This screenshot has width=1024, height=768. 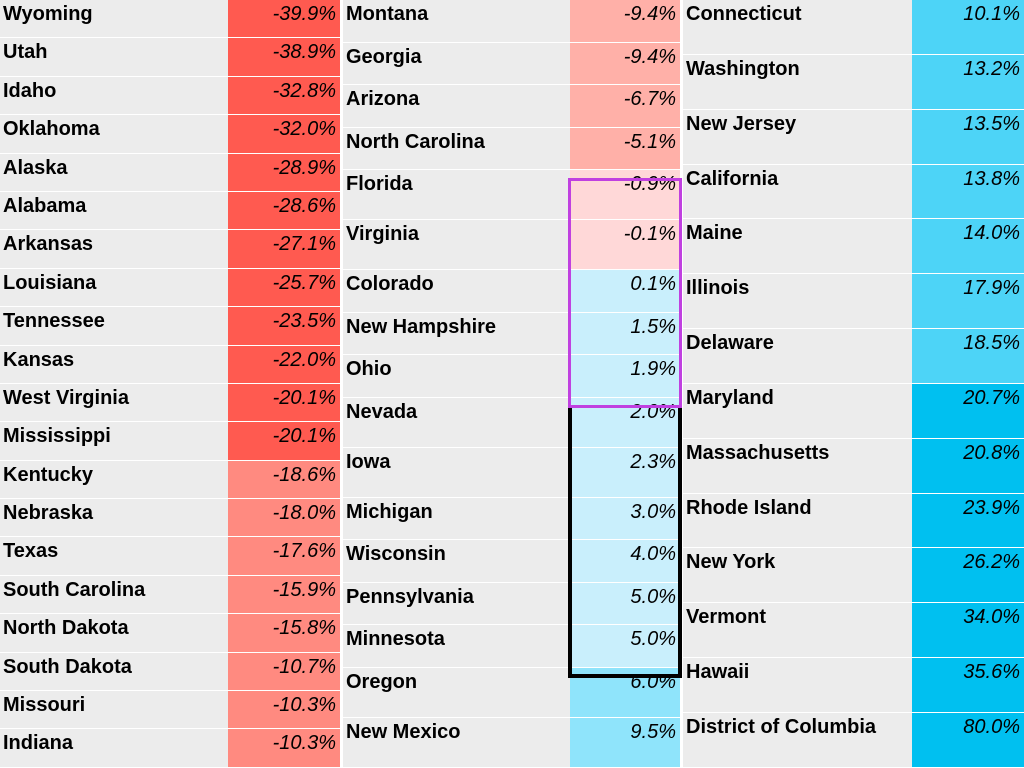 What do you see at coordinates (968, 410) in the screenshot?
I see `state-value: 20.7%` at bounding box center [968, 410].